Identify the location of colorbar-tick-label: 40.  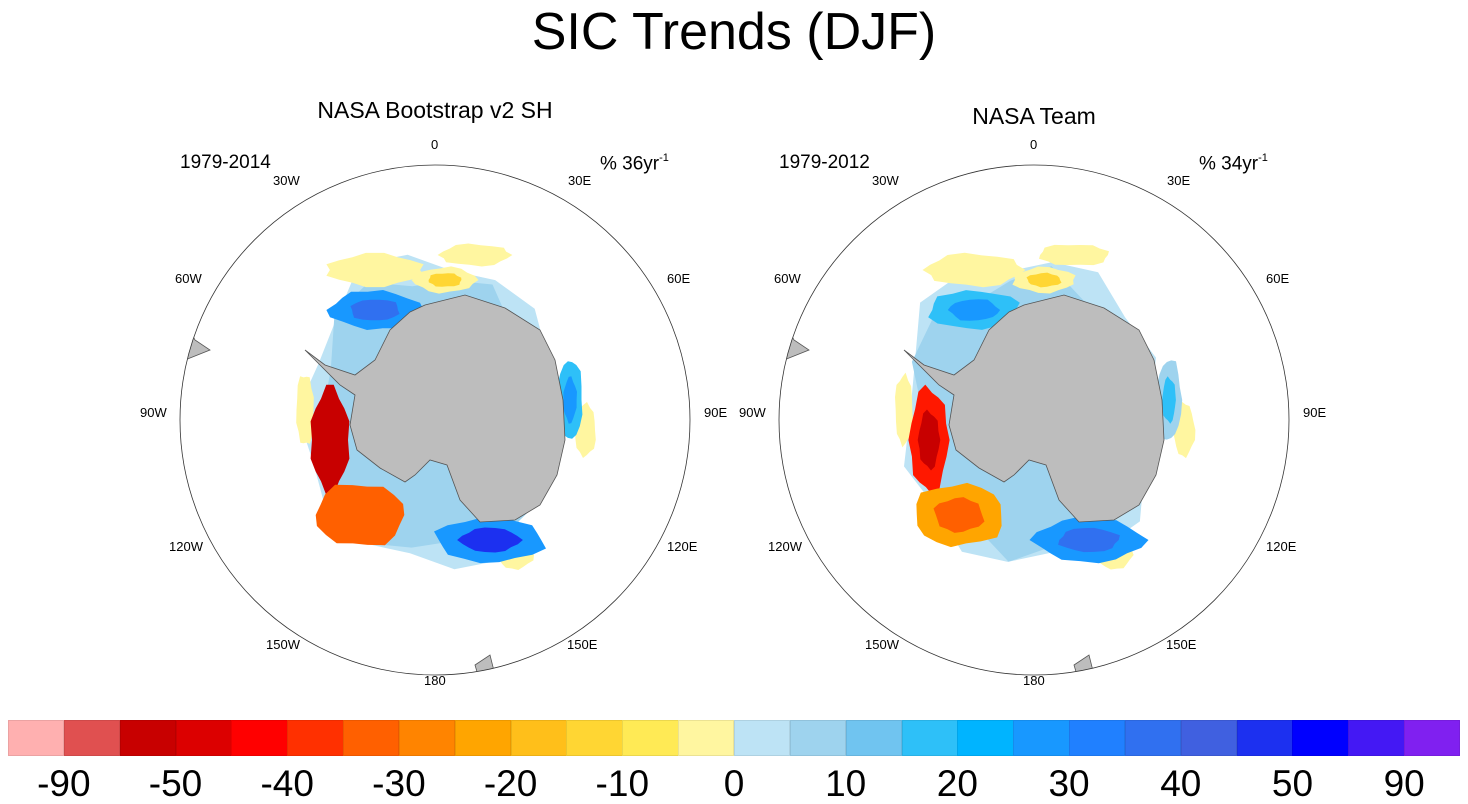
(1181, 783).